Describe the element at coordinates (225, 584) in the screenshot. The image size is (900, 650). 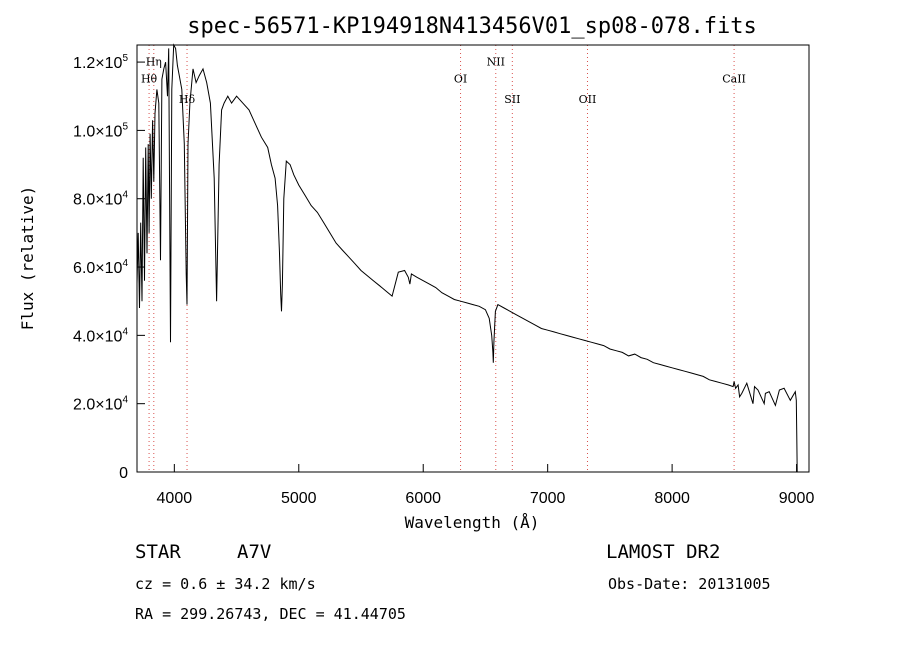
I see `redshift-velocity: cz = 0.6 ± 34.2 km/s` at that location.